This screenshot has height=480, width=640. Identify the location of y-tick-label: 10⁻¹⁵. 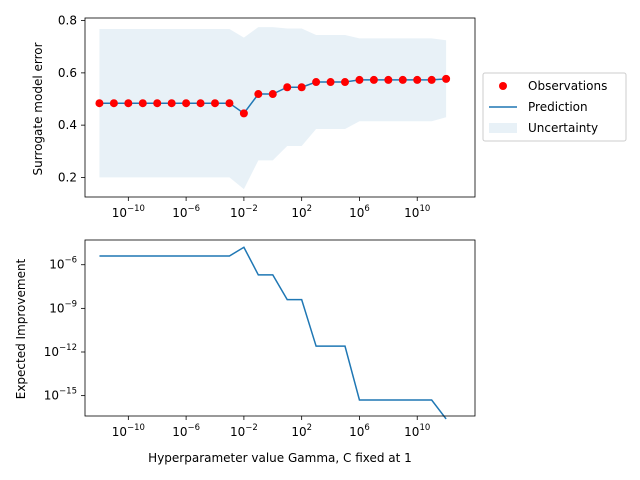
(60, 395).